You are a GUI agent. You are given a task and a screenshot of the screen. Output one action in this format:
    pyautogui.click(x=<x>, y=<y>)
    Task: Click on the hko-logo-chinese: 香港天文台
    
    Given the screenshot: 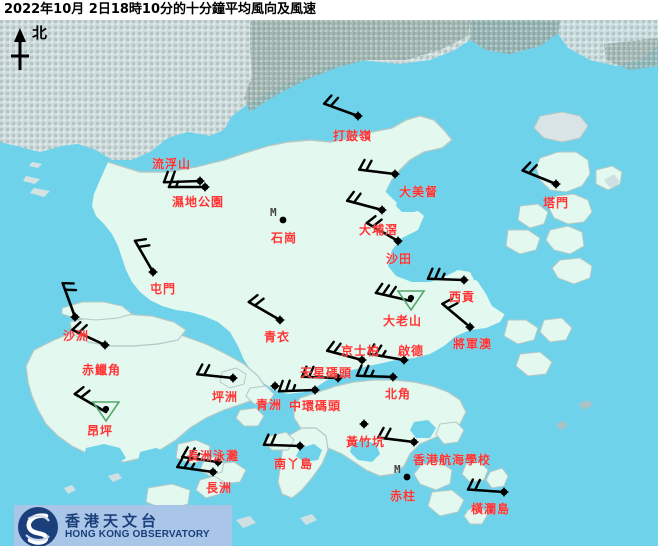 What is the action you would take?
    pyautogui.click(x=113, y=521)
    